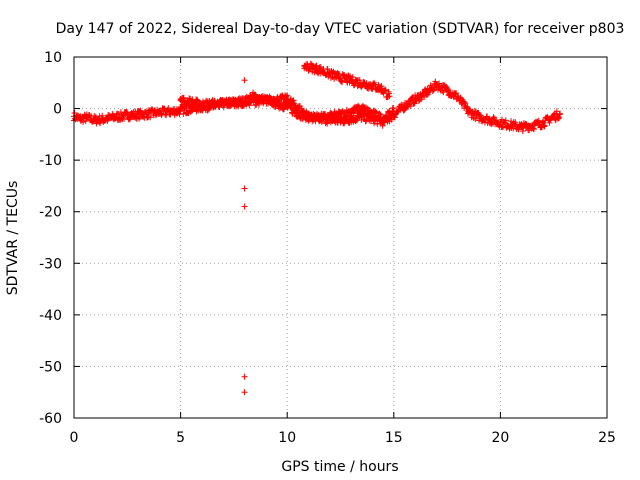  Describe the element at coordinates (50, 264) in the screenshot. I see `y-tick-label: -30` at that location.